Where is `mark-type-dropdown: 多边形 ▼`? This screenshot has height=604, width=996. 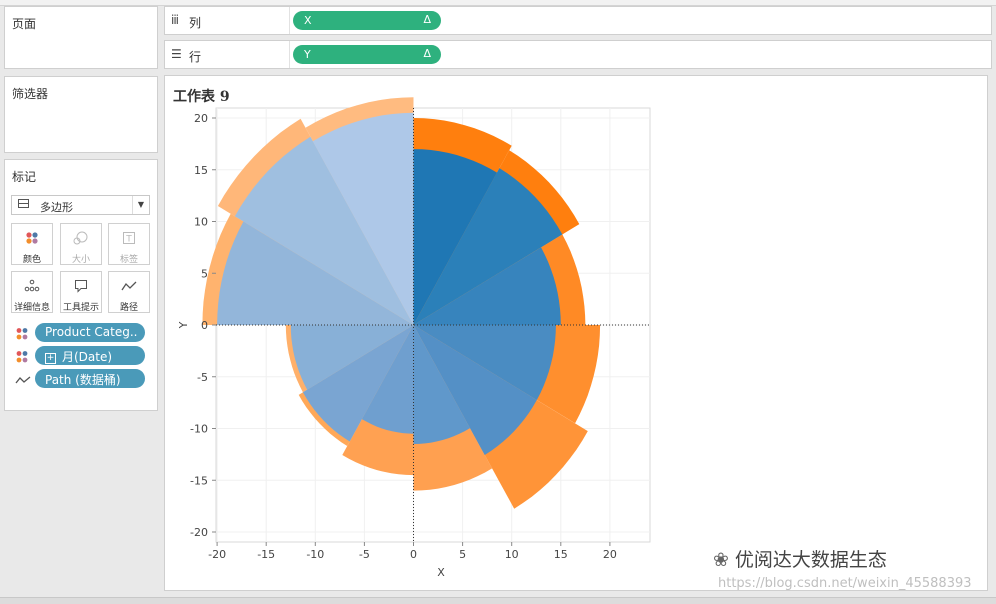
mark-type-dropdown: 多边形 ▼ is located at coordinates (80, 205).